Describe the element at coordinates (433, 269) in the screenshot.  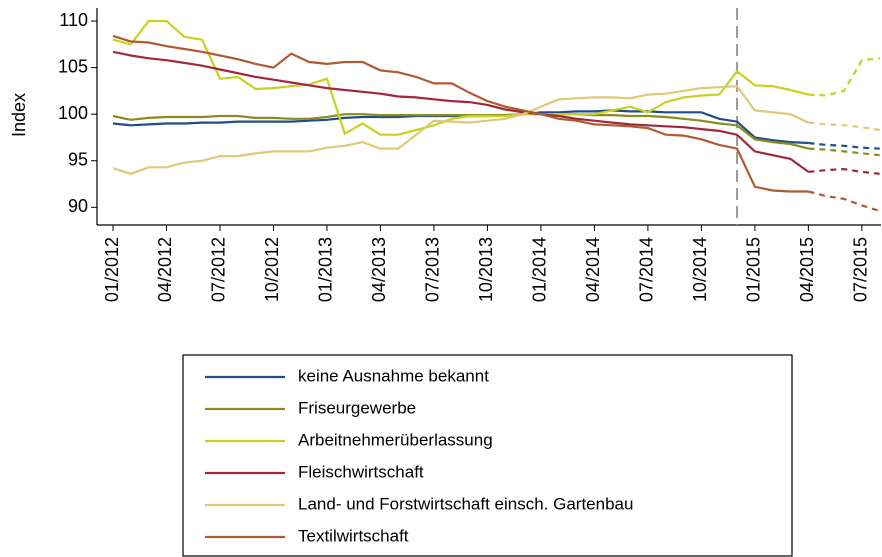
I see `x-tick-label: 07/2013` at that location.